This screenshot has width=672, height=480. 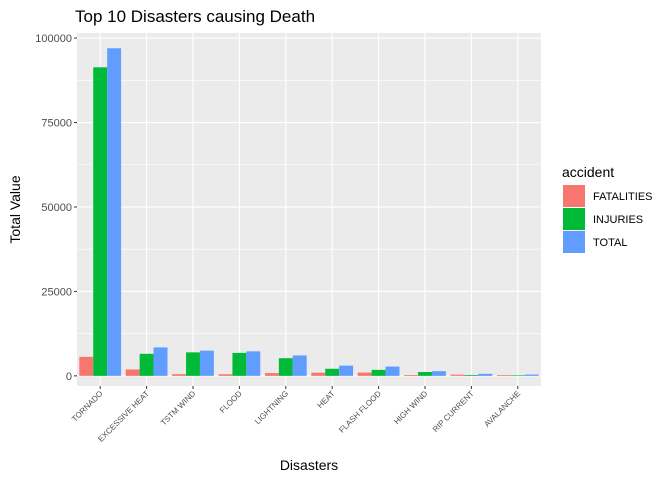 What do you see at coordinates (56, 292) in the screenshot?
I see `y-tick-label: 25000` at bounding box center [56, 292].